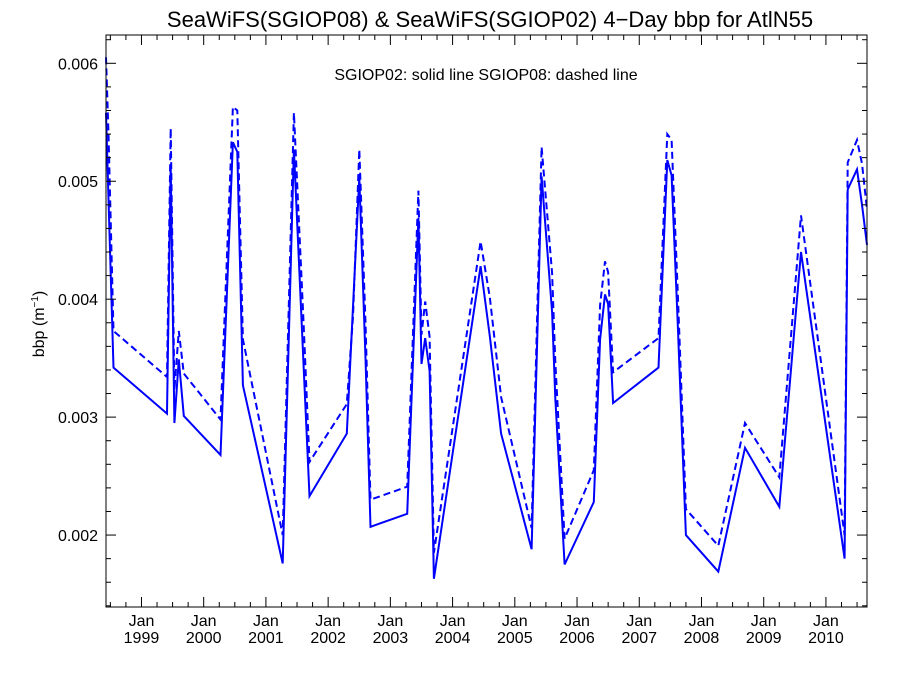 Image resolution: width=900 pixels, height=675 pixels. I want to click on svg-text: bbp (m−1), so click(39, 324).